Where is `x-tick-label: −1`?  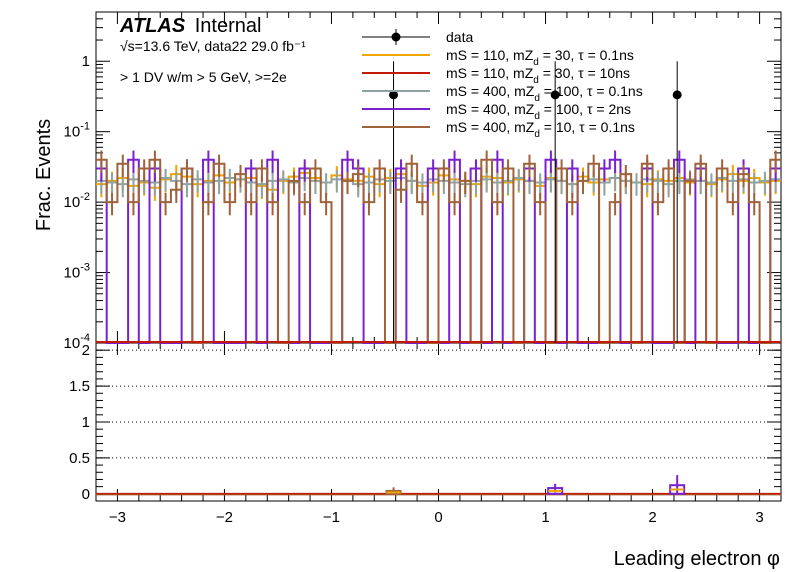 x-tick-label: −1 is located at coordinates (331, 517).